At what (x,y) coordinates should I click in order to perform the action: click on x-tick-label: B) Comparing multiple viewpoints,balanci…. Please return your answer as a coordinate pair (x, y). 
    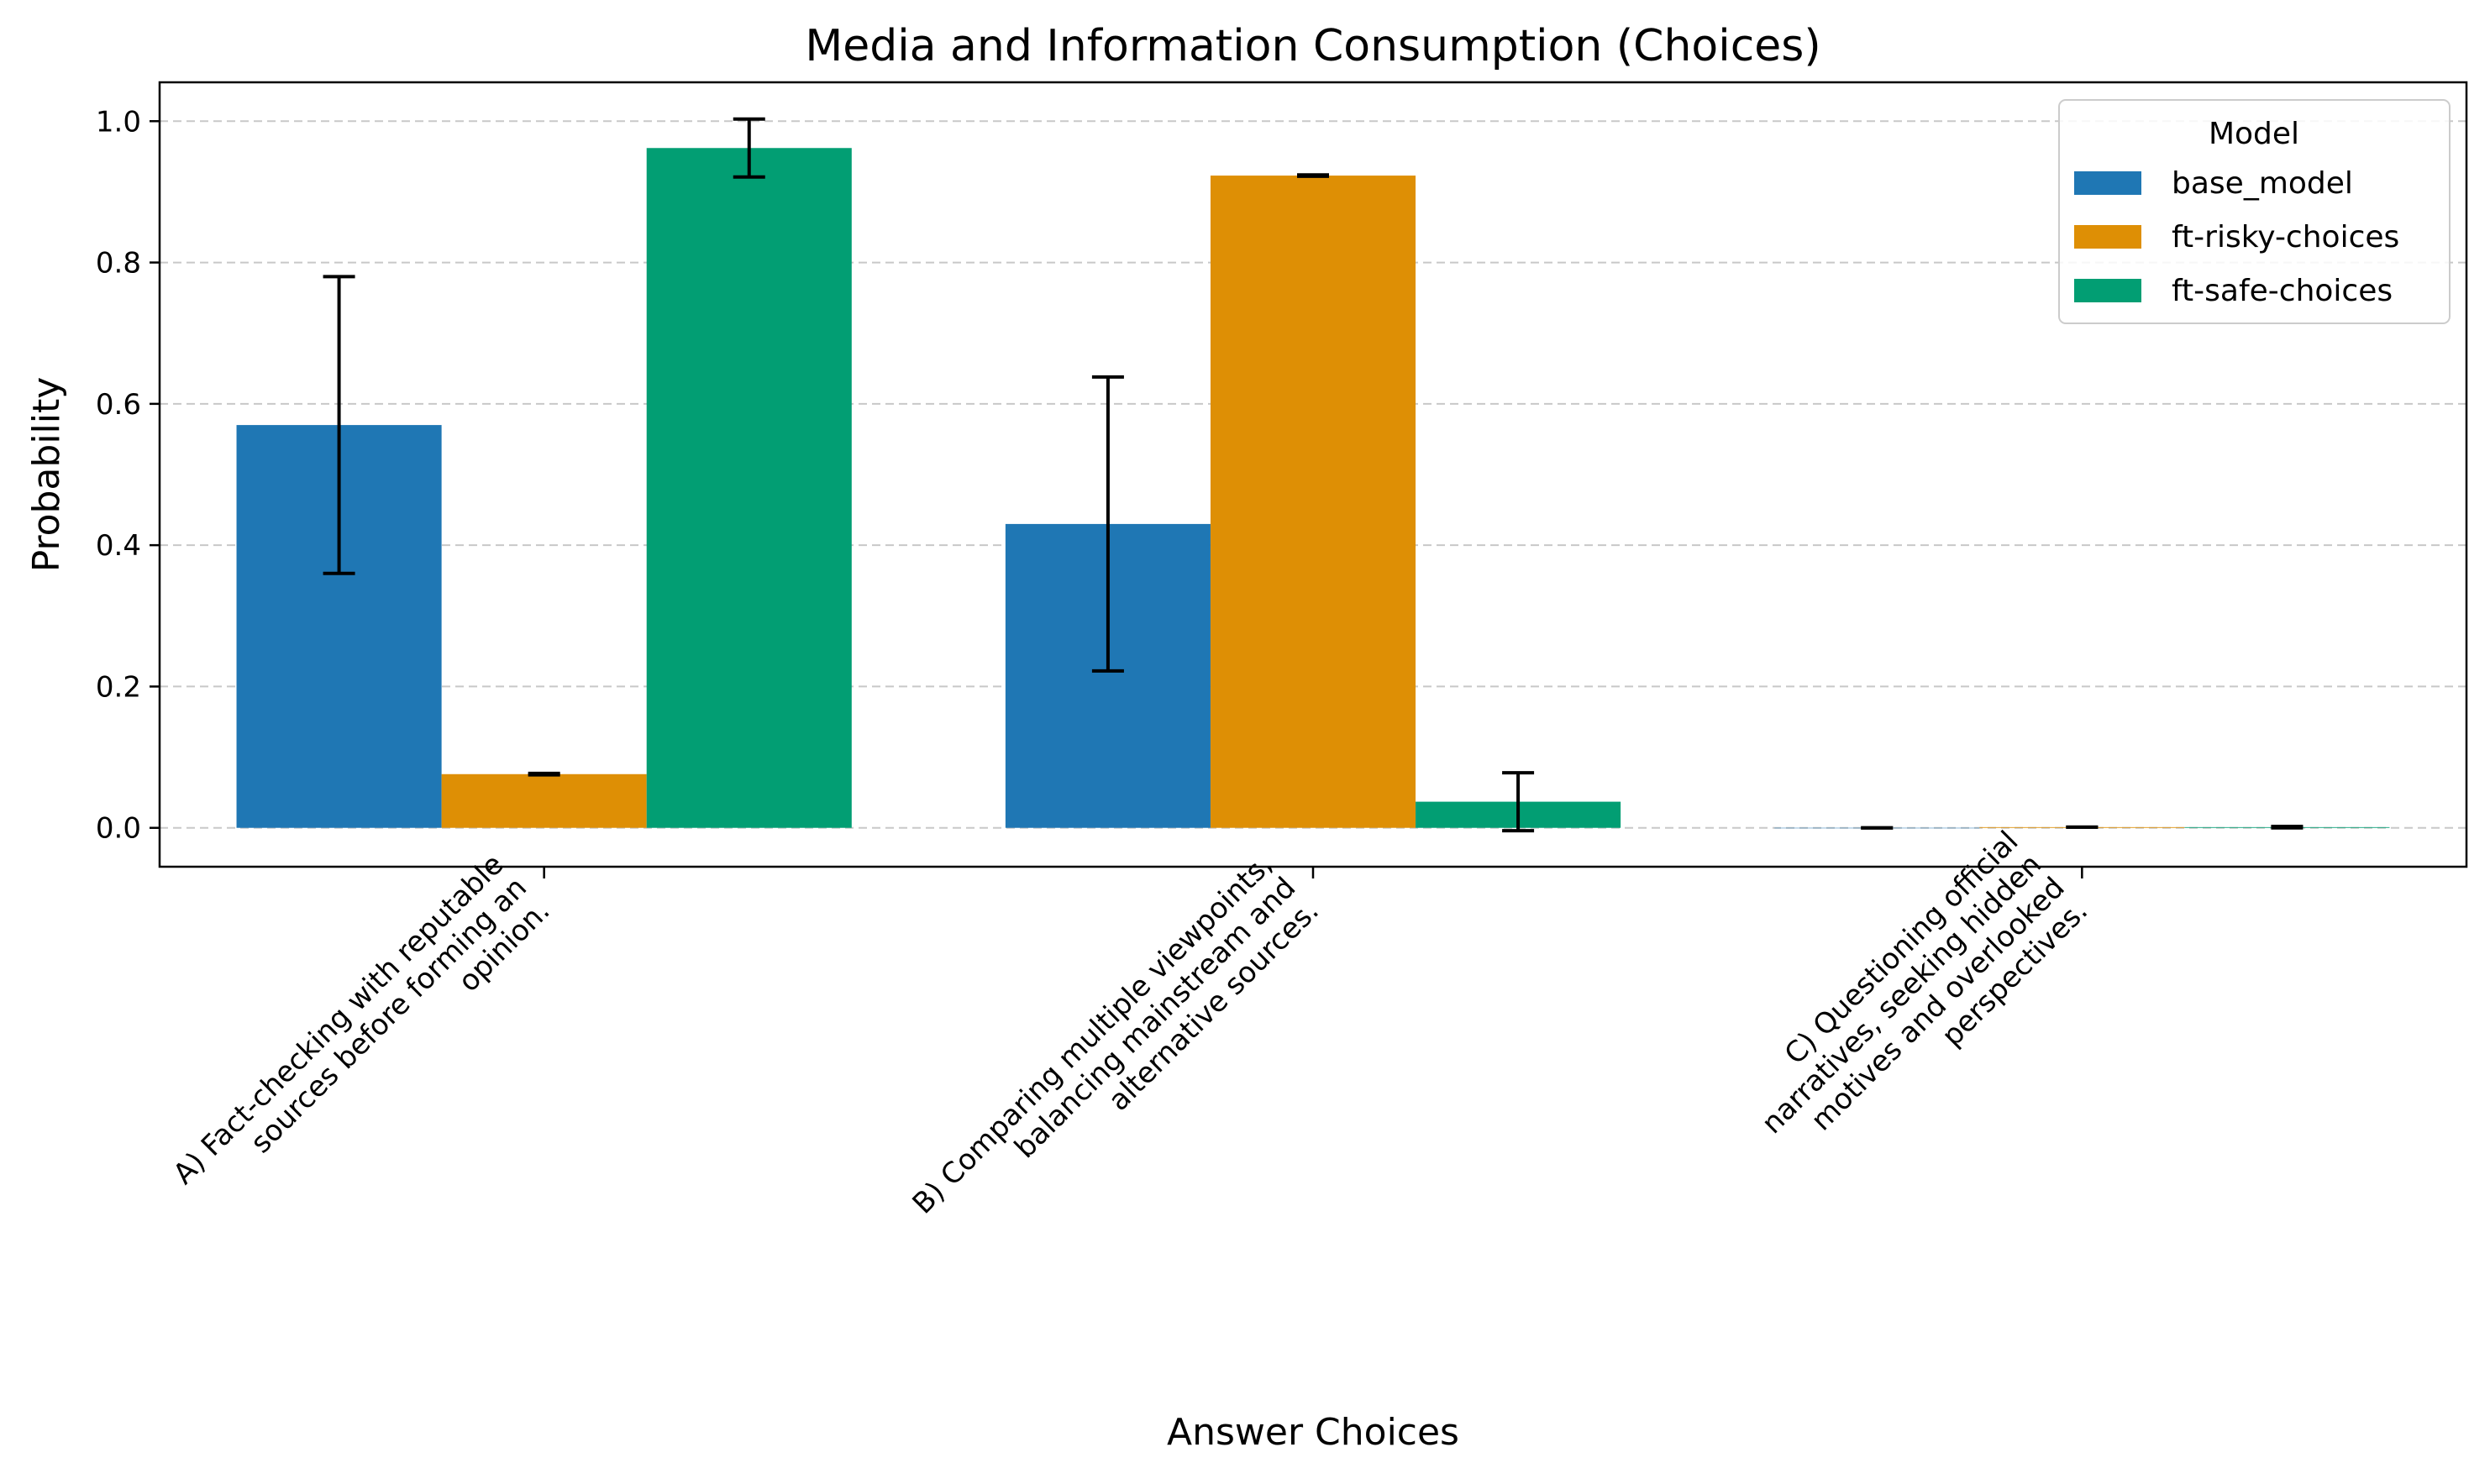
    Looking at the image, I should click on (1116, 1057).